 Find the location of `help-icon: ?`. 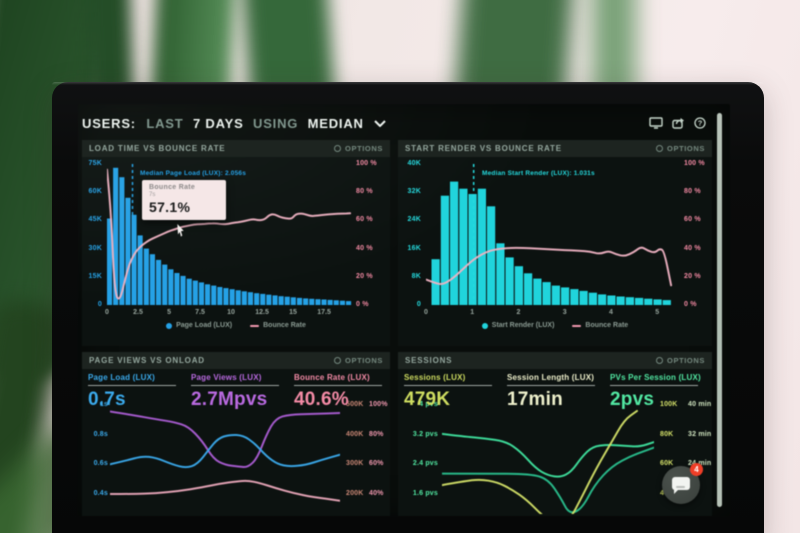

help-icon: ? is located at coordinates (700, 123).